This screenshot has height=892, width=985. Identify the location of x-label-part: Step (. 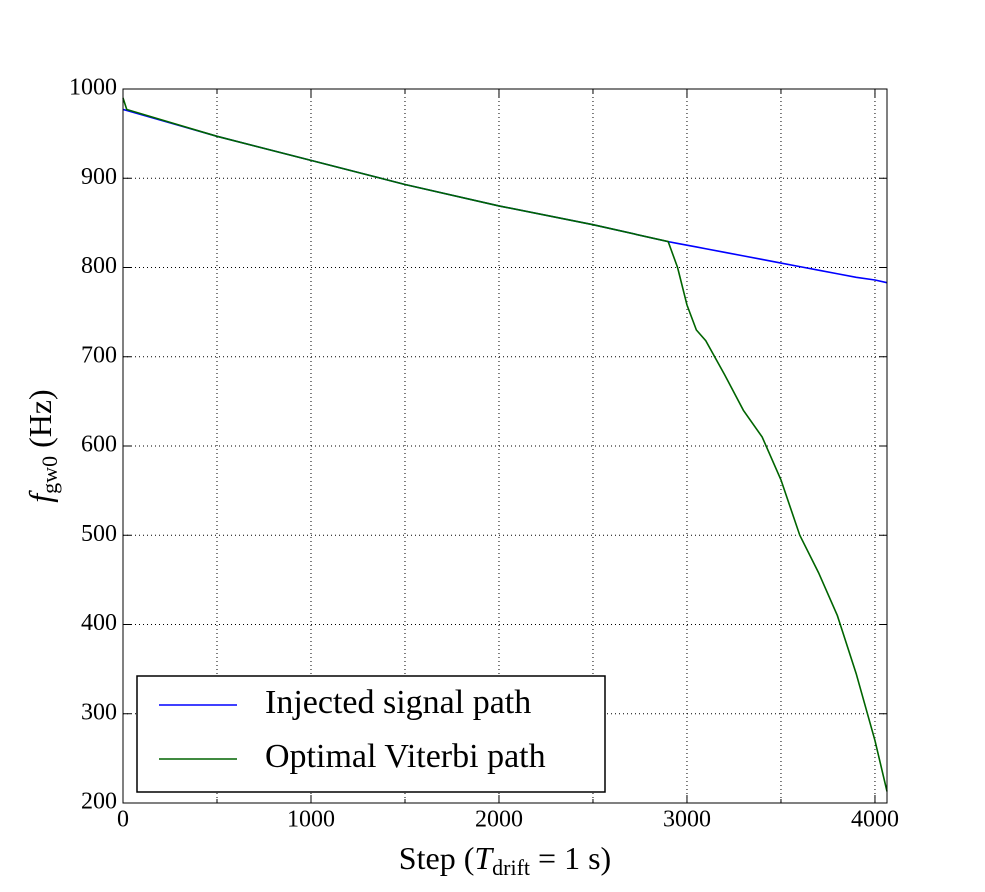
(437, 858).